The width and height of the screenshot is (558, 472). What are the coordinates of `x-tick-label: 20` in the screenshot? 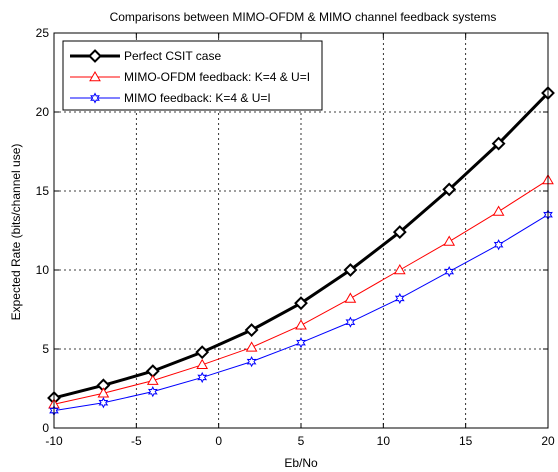 It's located at (548, 441).